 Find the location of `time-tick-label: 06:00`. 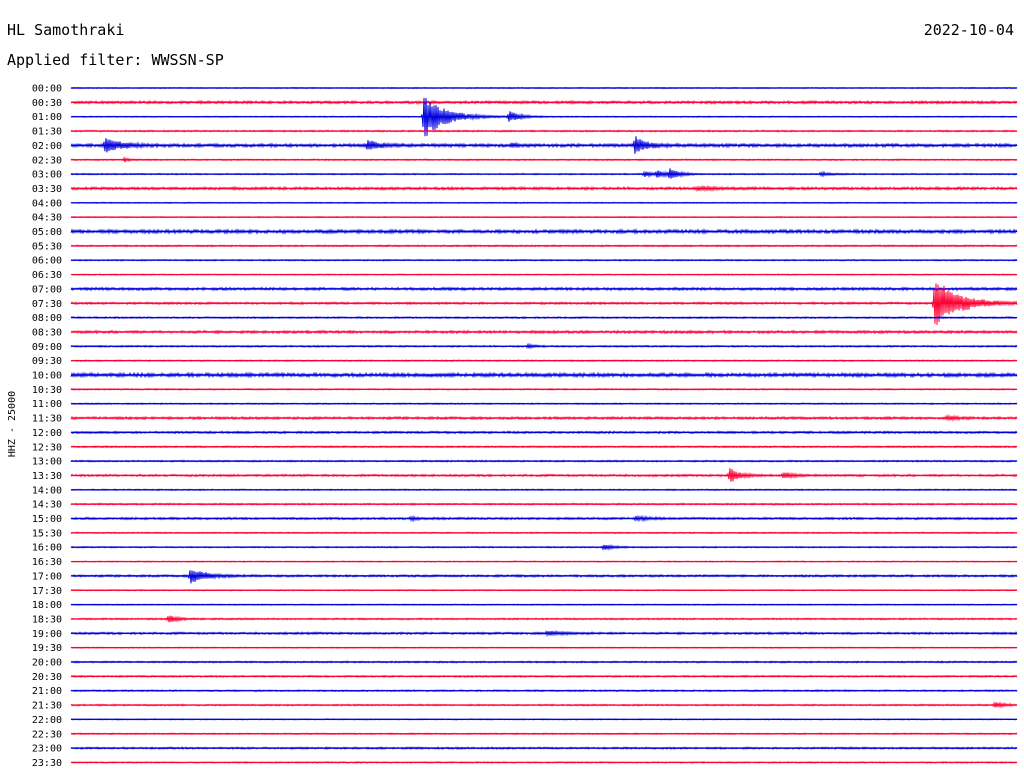

time-tick-label: 06:00 is located at coordinates (47, 261).